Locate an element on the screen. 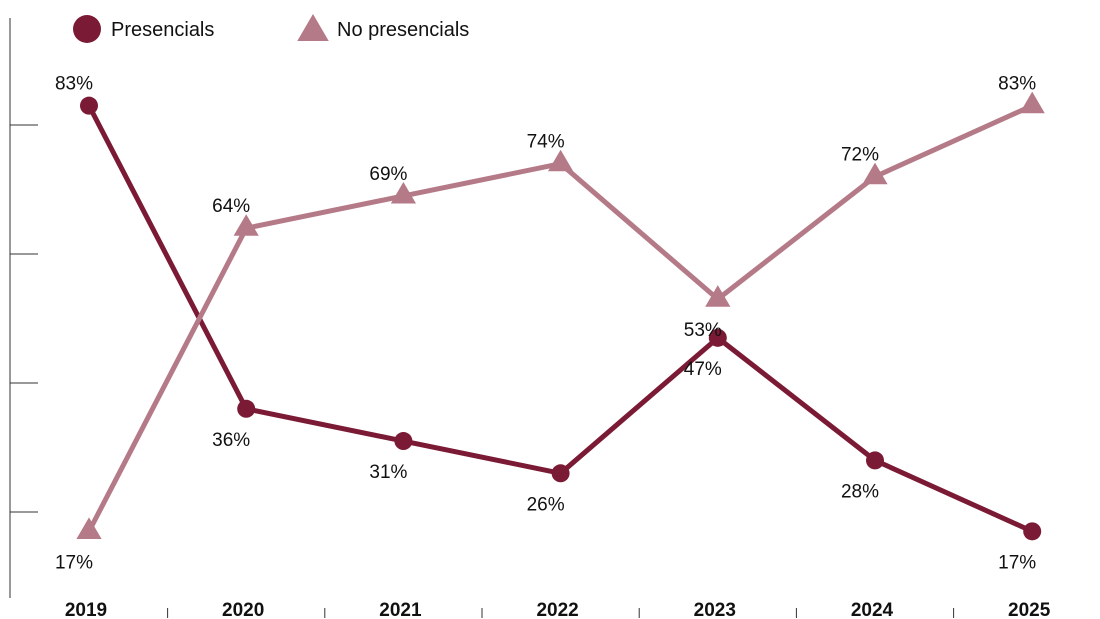 This screenshot has height=619, width=1100. legend-label: Presencials is located at coordinates (162, 30).